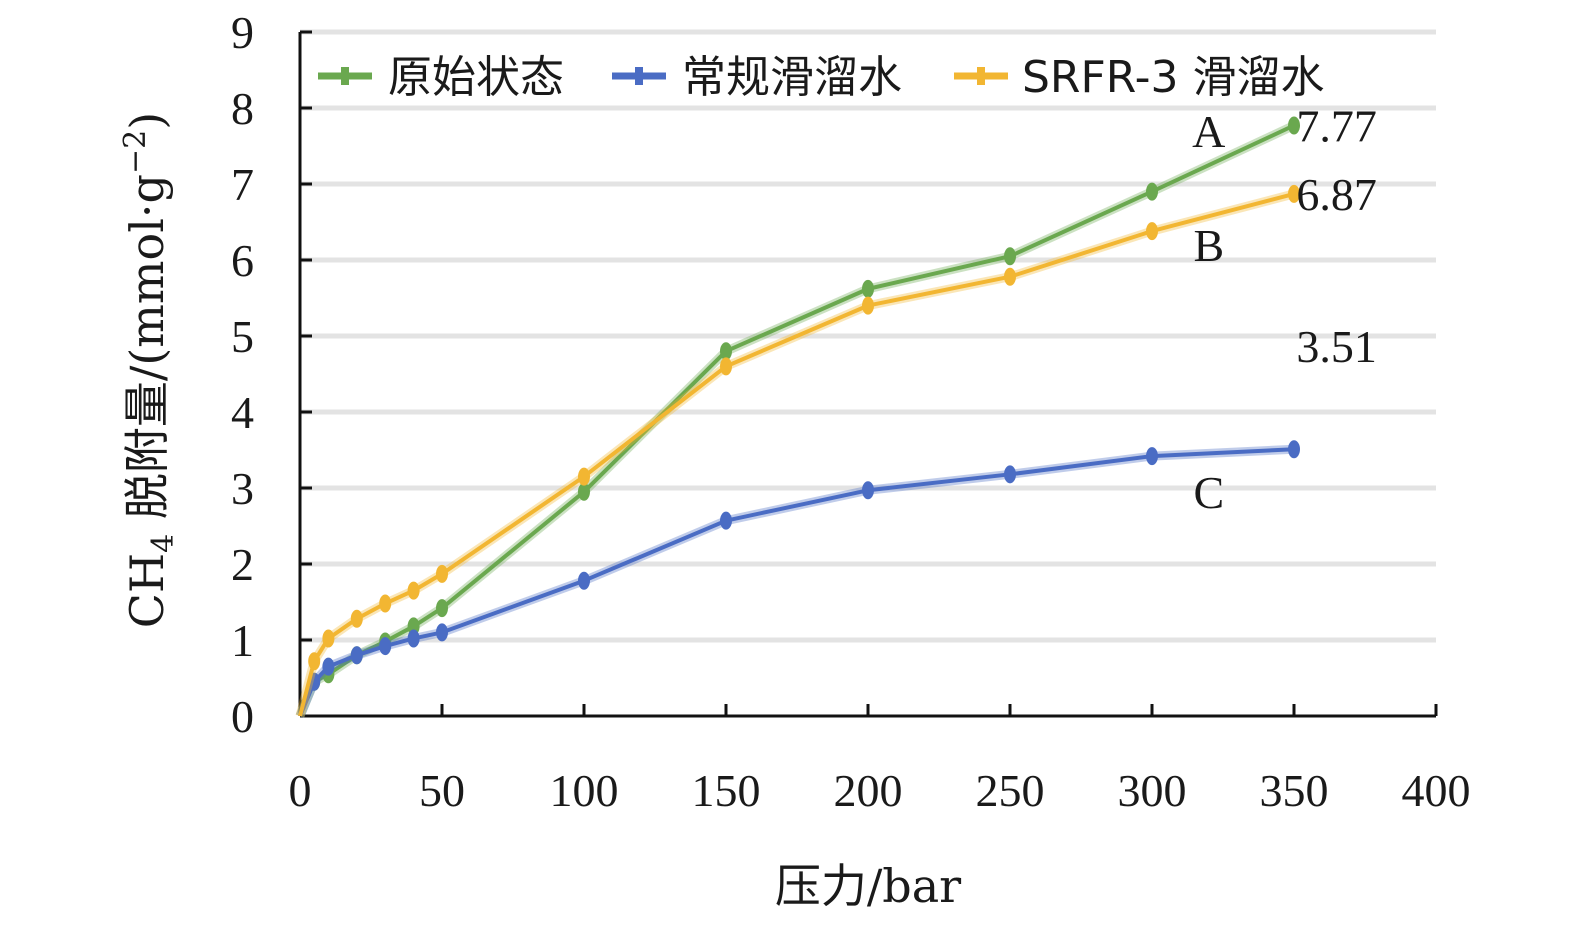 The image size is (1575, 928). What do you see at coordinates (242, 412) in the screenshot?
I see `y-tick-label: 4` at bounding box center [242, 412].